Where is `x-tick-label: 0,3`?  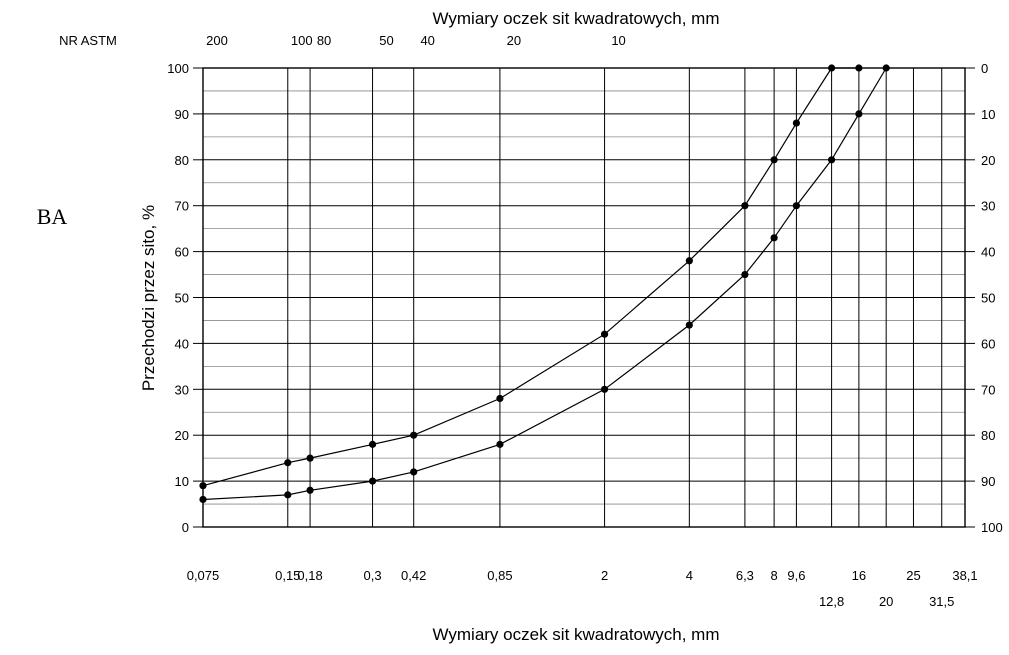 x-tick-label: 0,3 is located at coordinates (373, 575).